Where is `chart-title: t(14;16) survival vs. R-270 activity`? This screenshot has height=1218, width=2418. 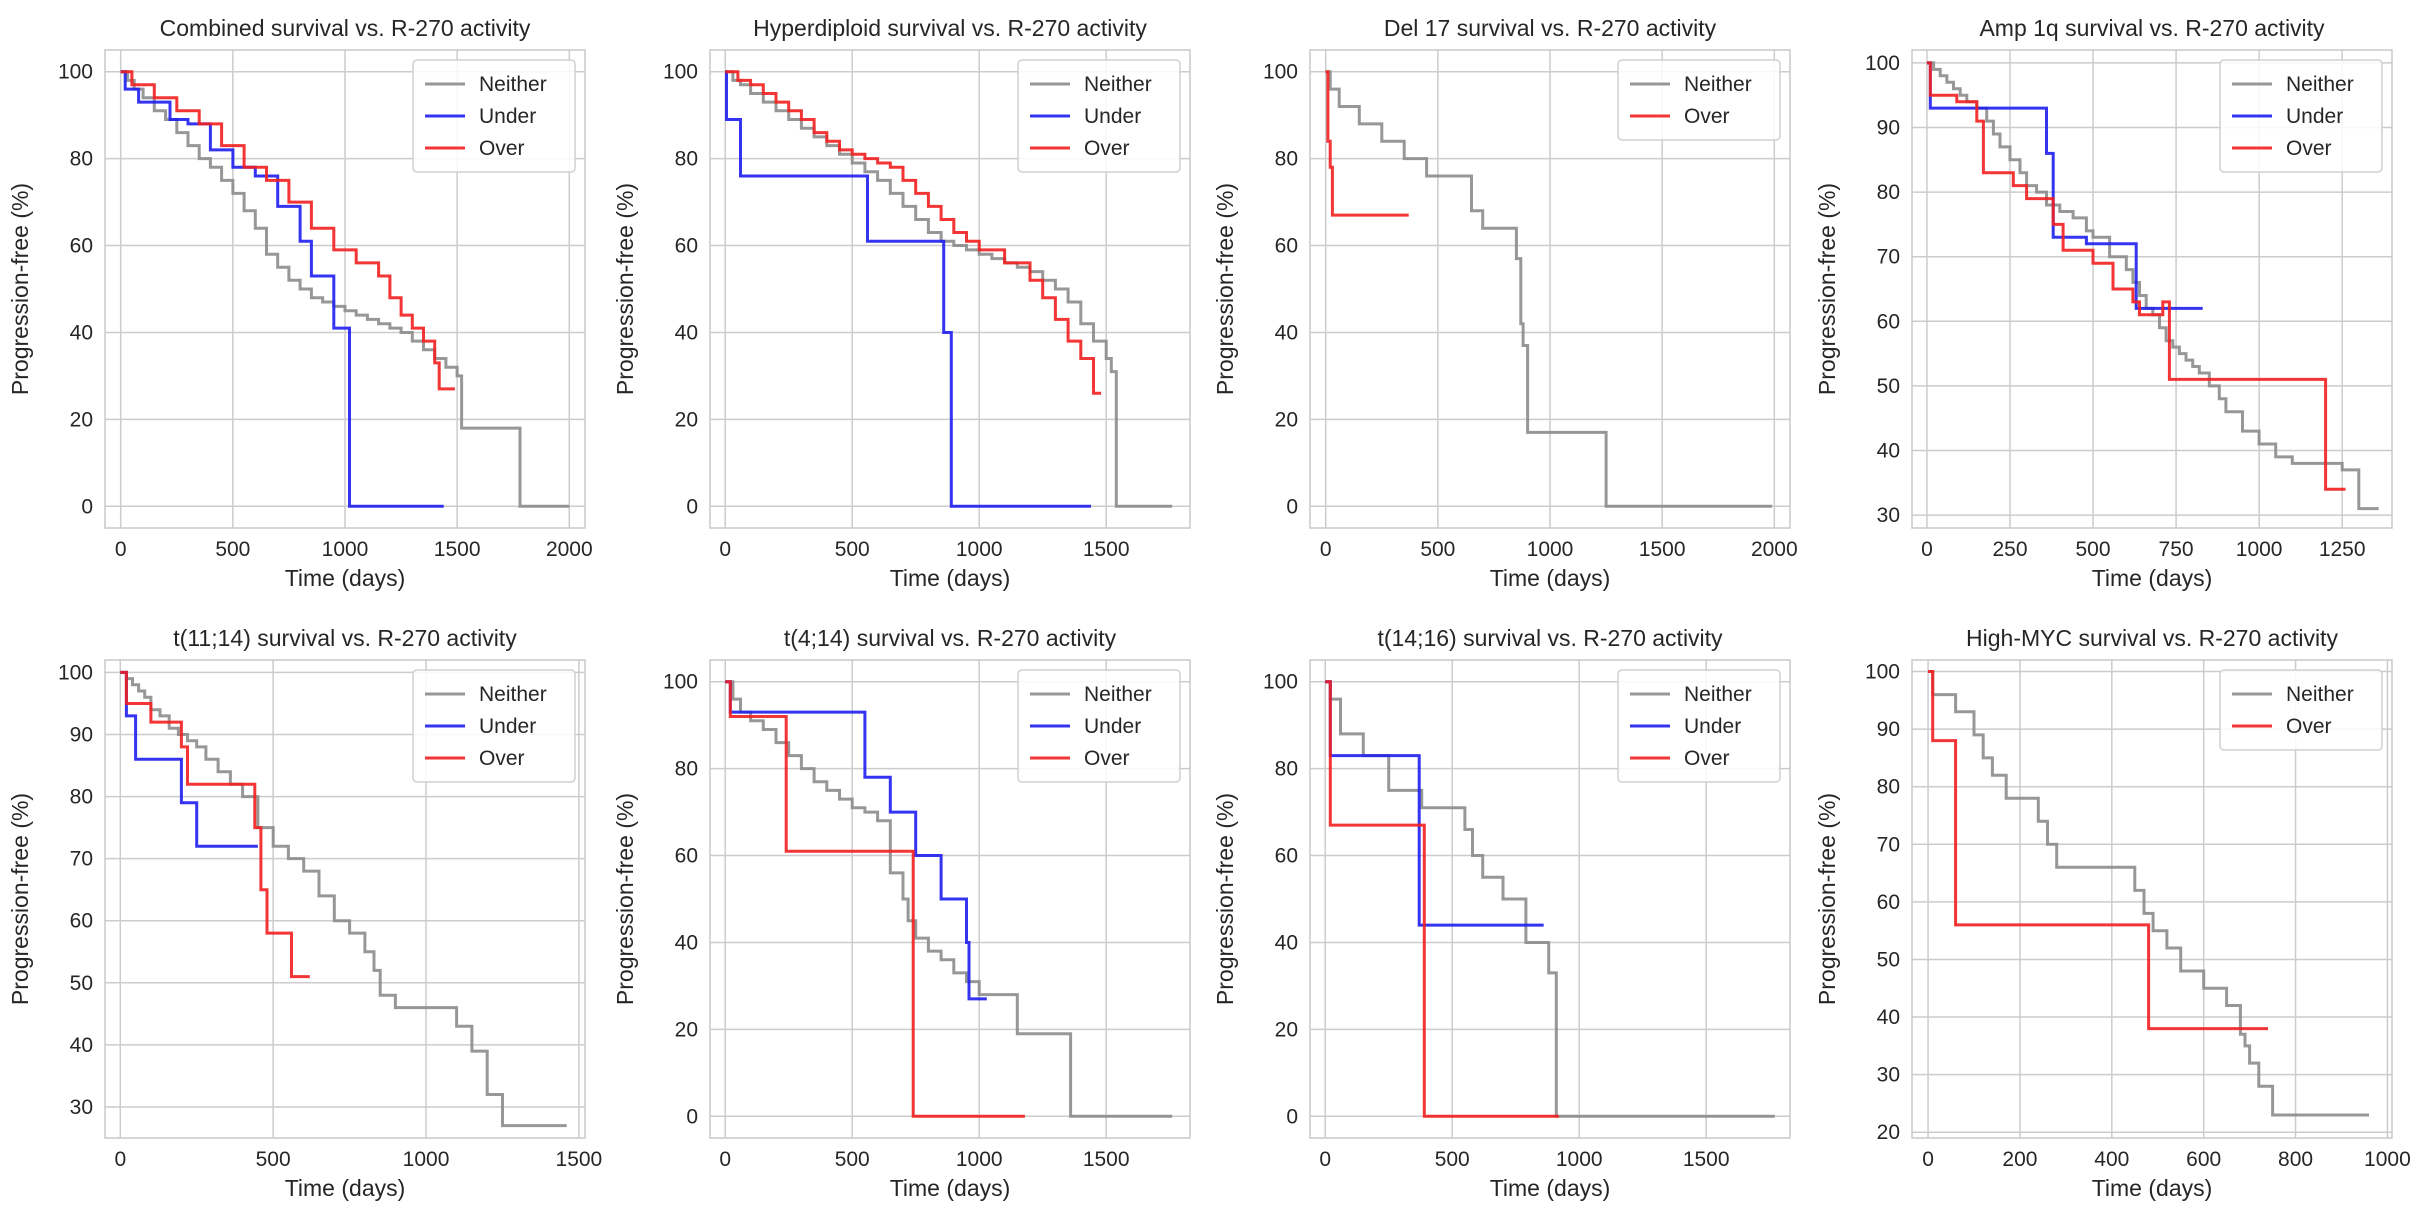 chart-title: t(14;16) survival vs. R-270 activity is located at coordinates (1550, 638).